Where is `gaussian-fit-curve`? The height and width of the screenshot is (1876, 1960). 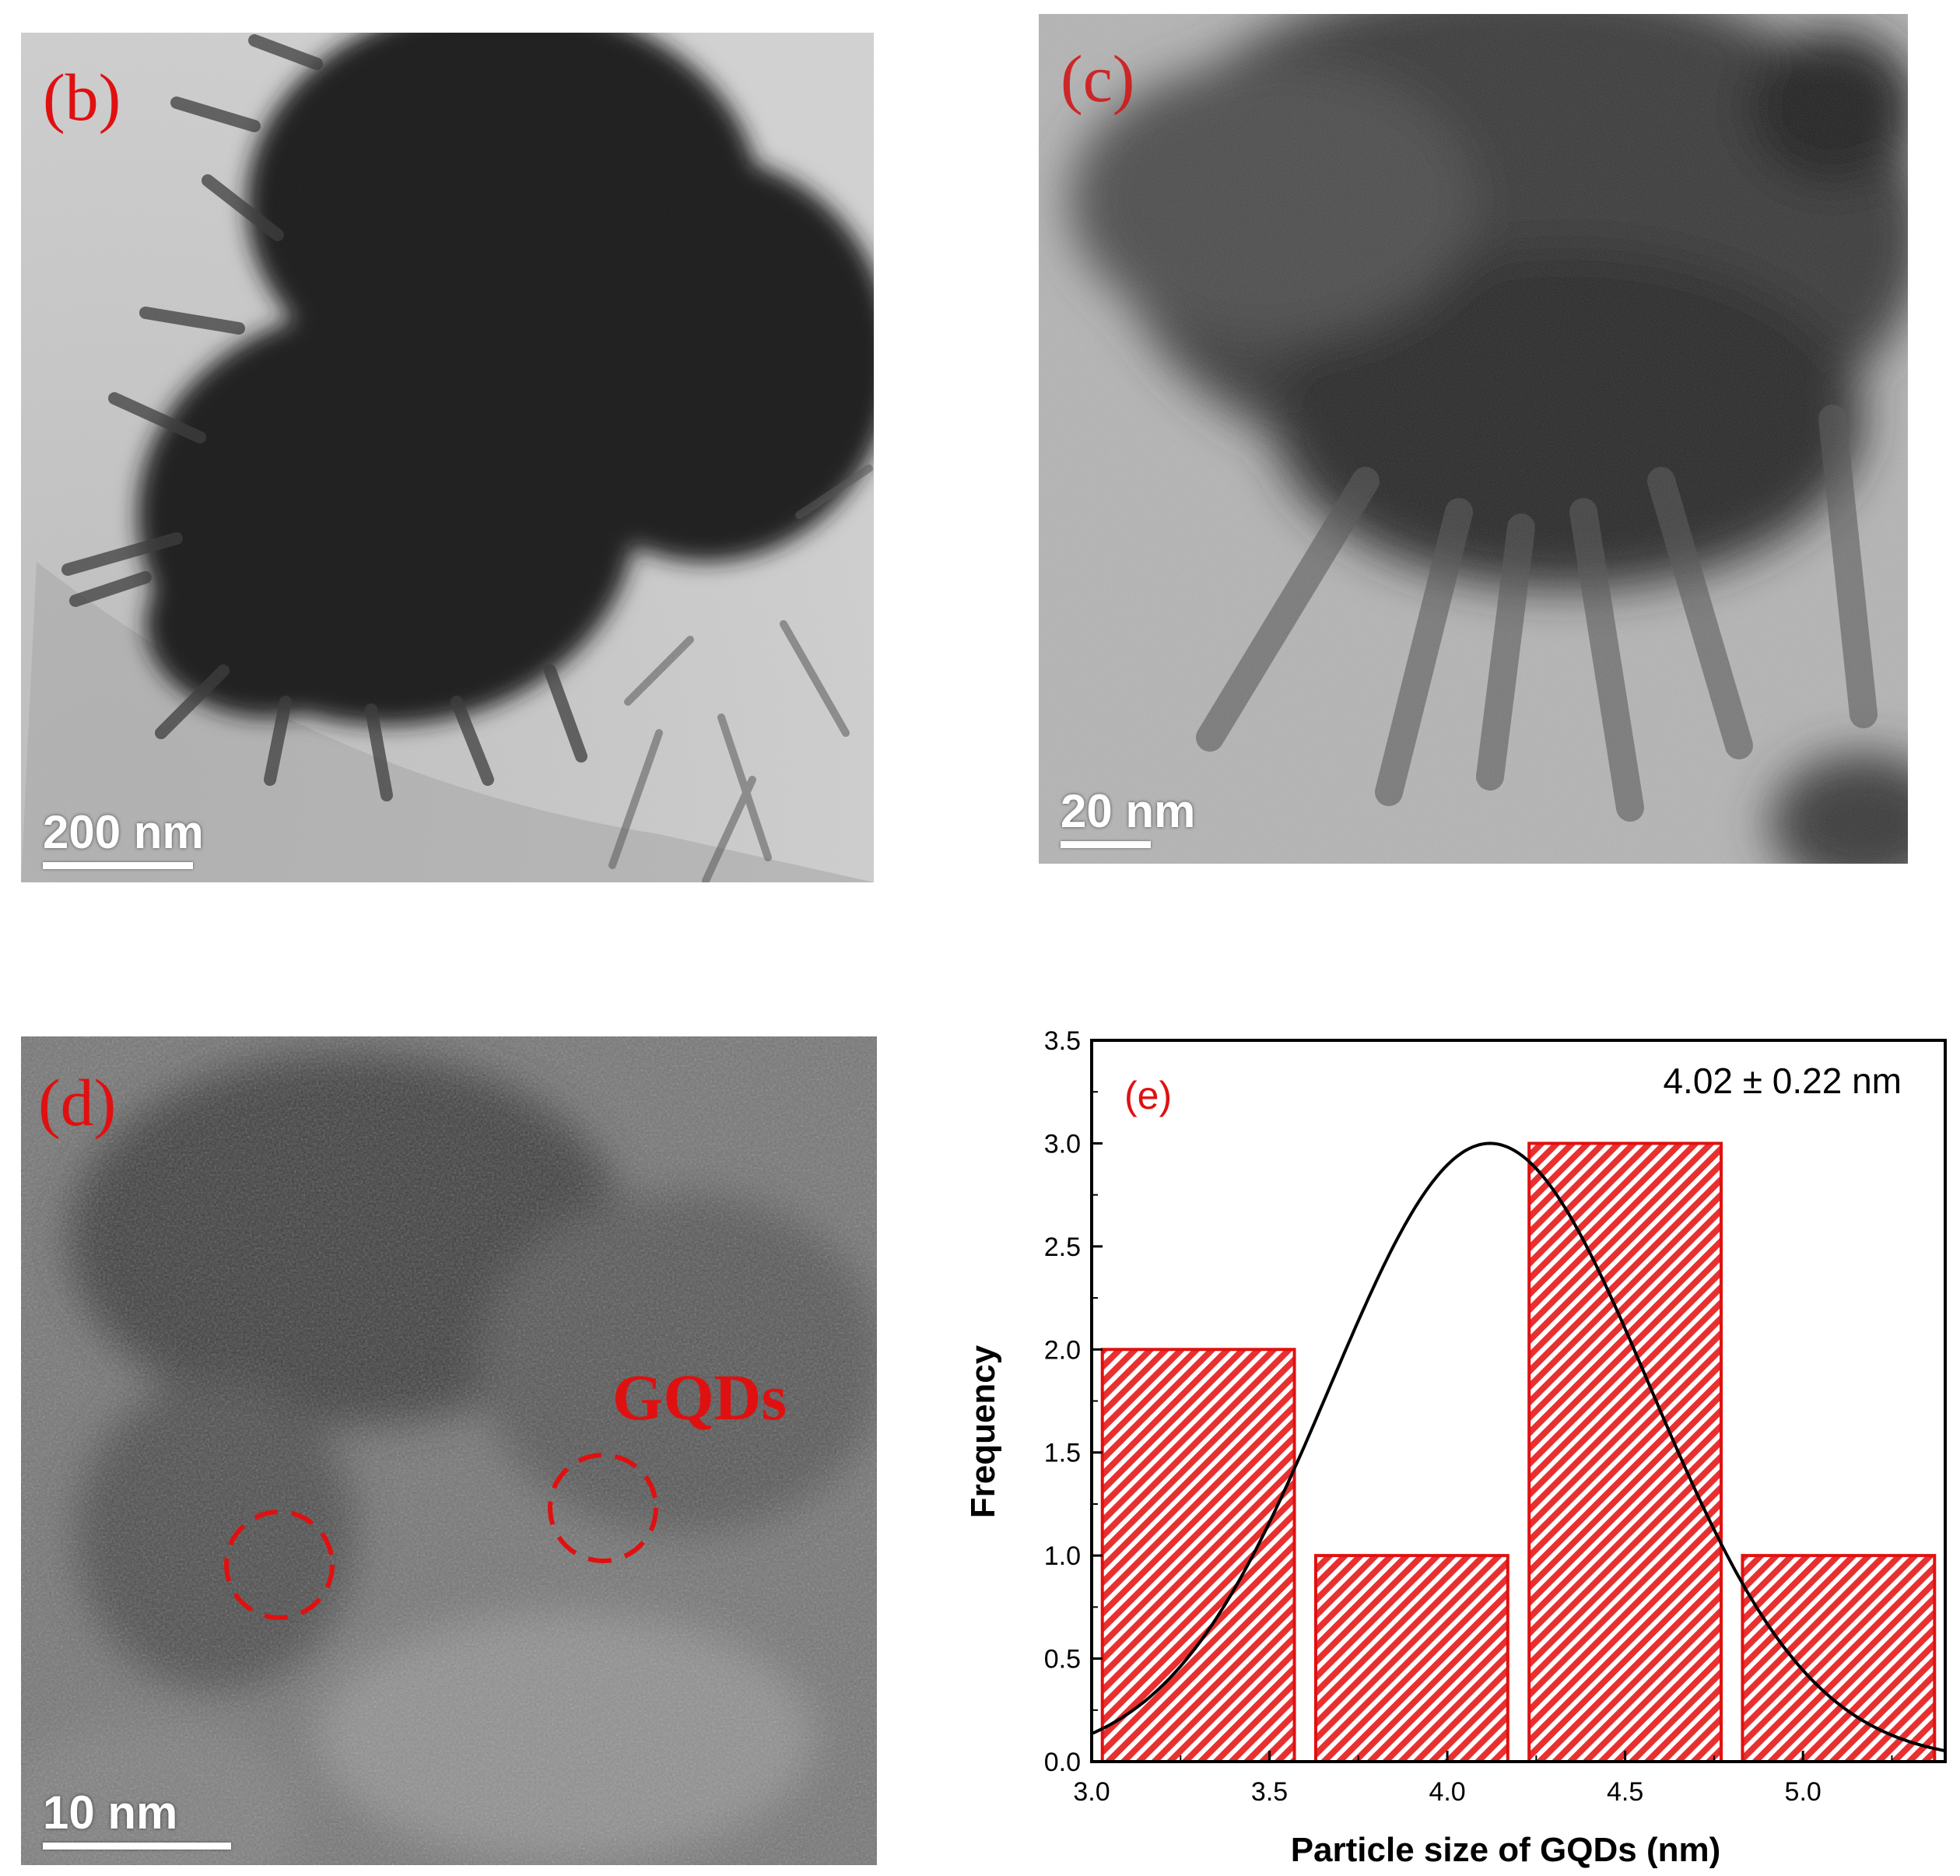 gaussian-fit-curve is located at coordinates (1518, 1447).